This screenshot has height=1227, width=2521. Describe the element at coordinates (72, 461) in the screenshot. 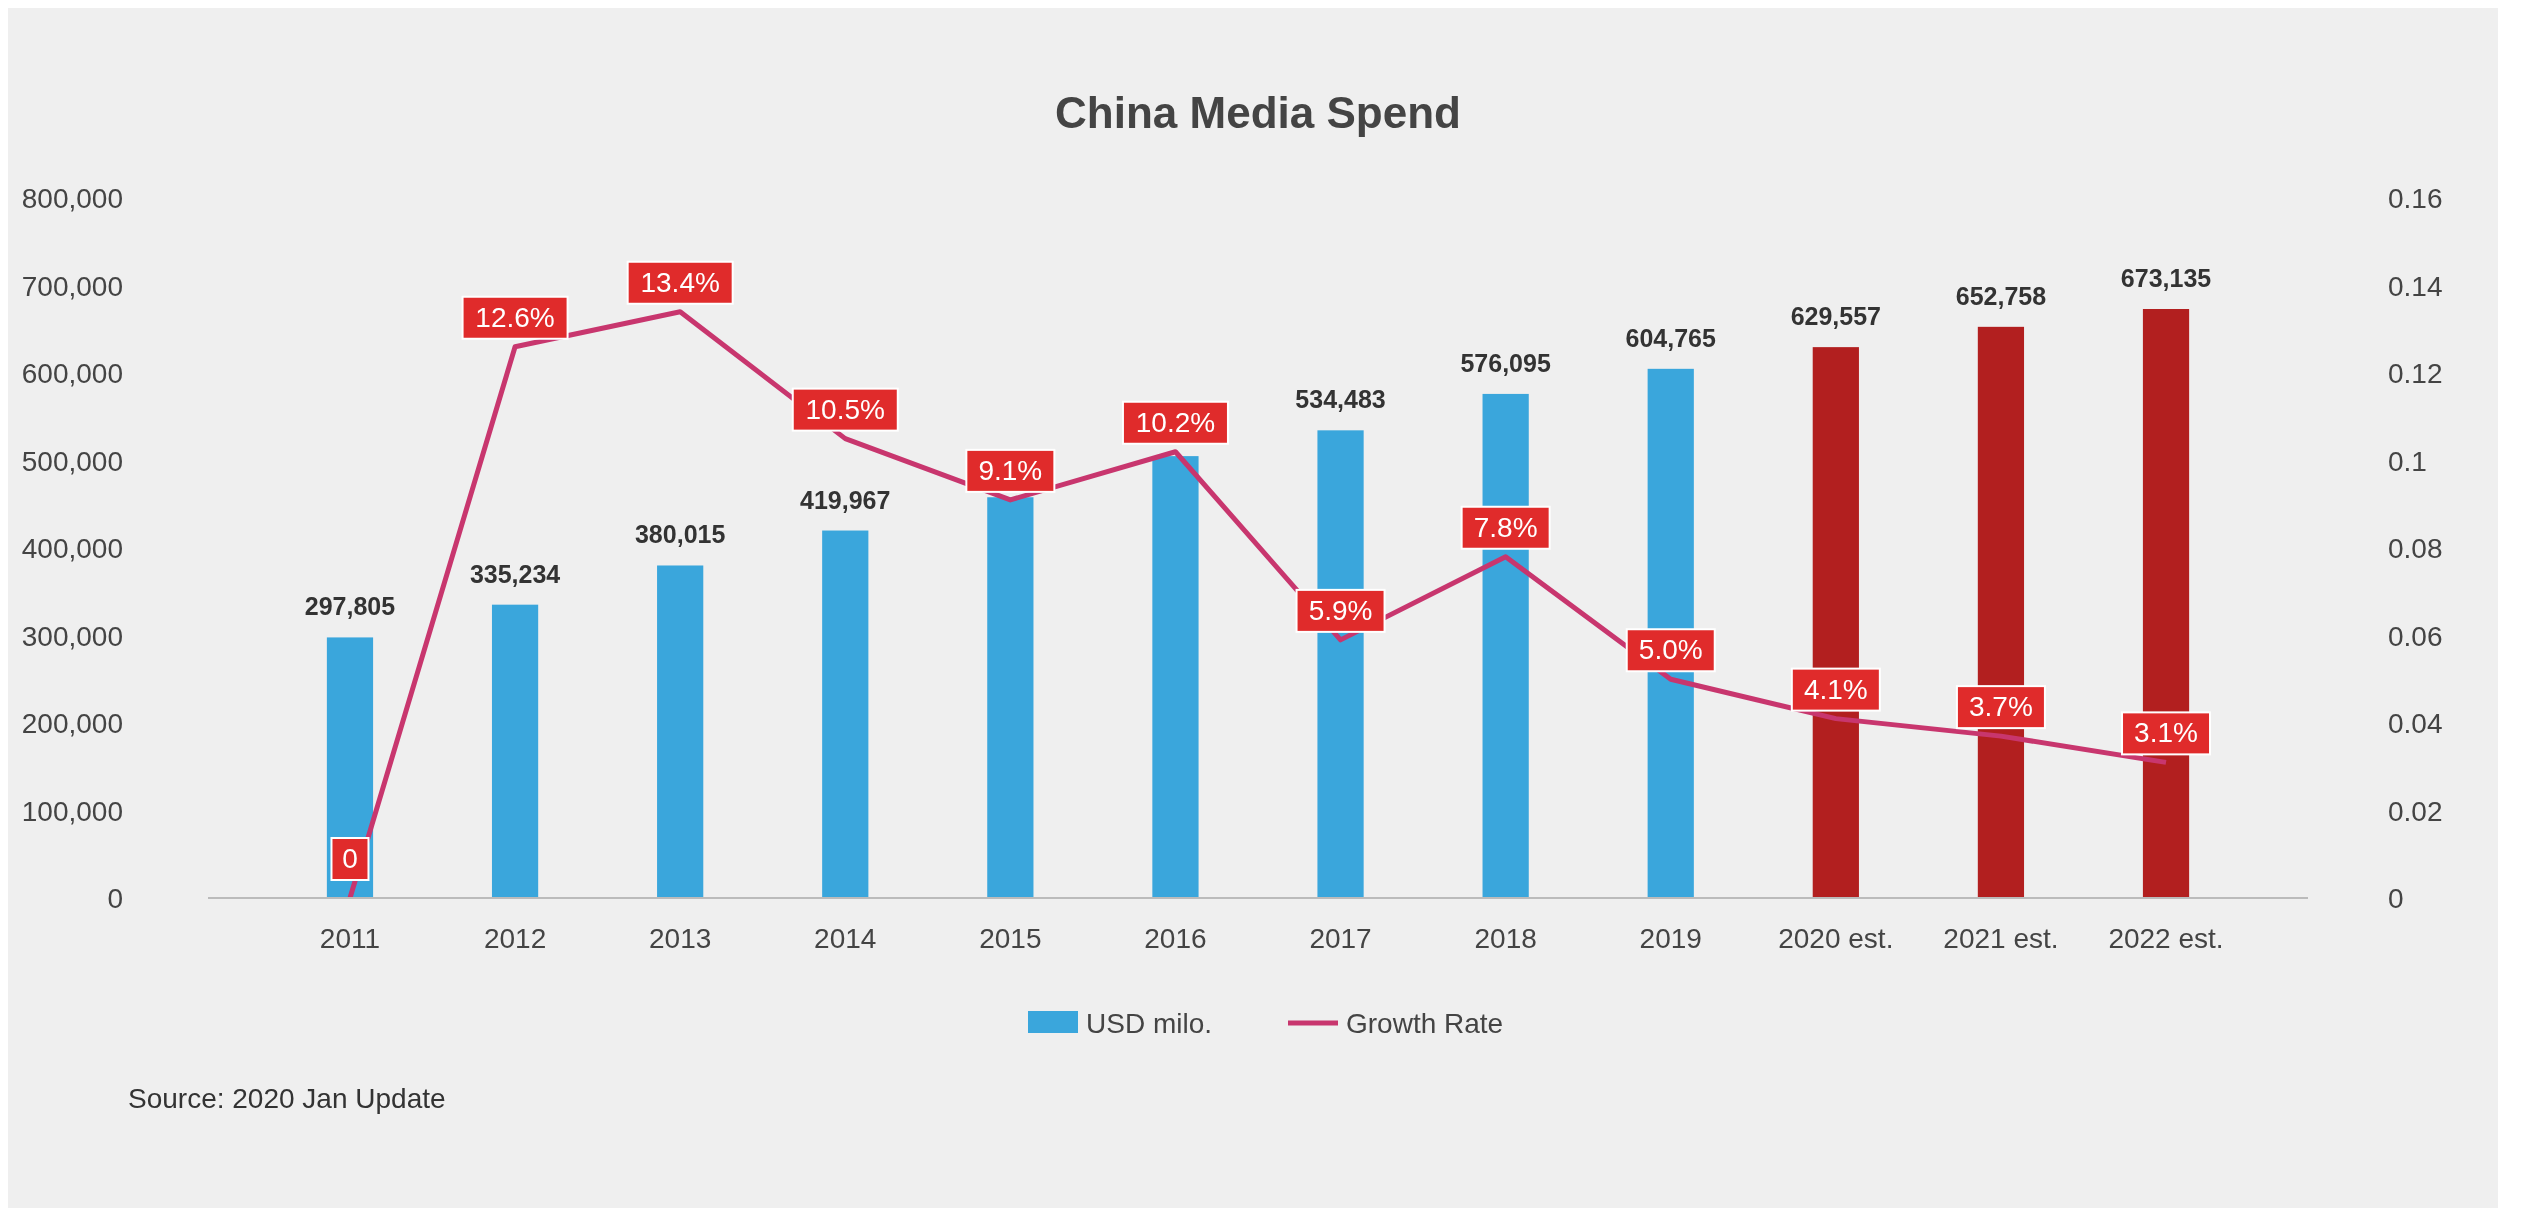

I see `y-tick-label: 500,000` at that location.